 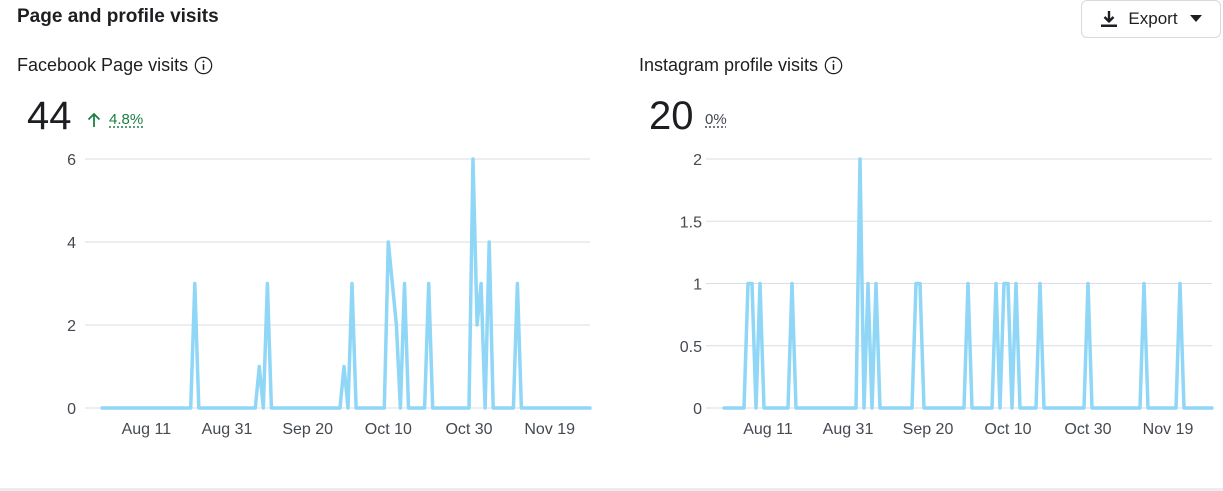 What do you see at coordinates (126, 119) in the screenshot?
I see `facebook-delta-value: 4.8%` at bounding box center [126, 119].